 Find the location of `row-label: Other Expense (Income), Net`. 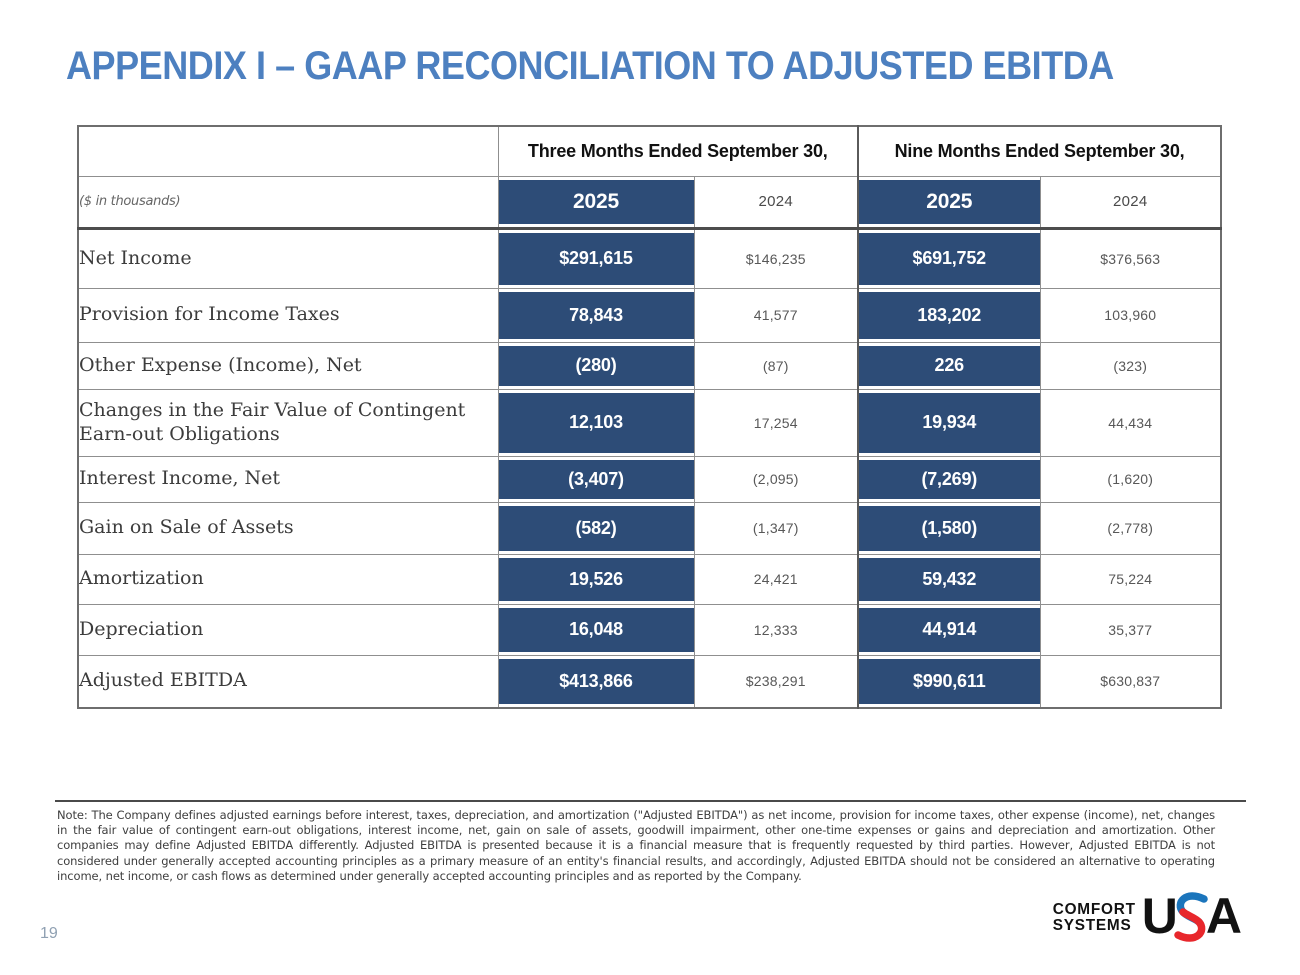

row-label: Other Expense (Income), Net is located at coordinates (288, 365).